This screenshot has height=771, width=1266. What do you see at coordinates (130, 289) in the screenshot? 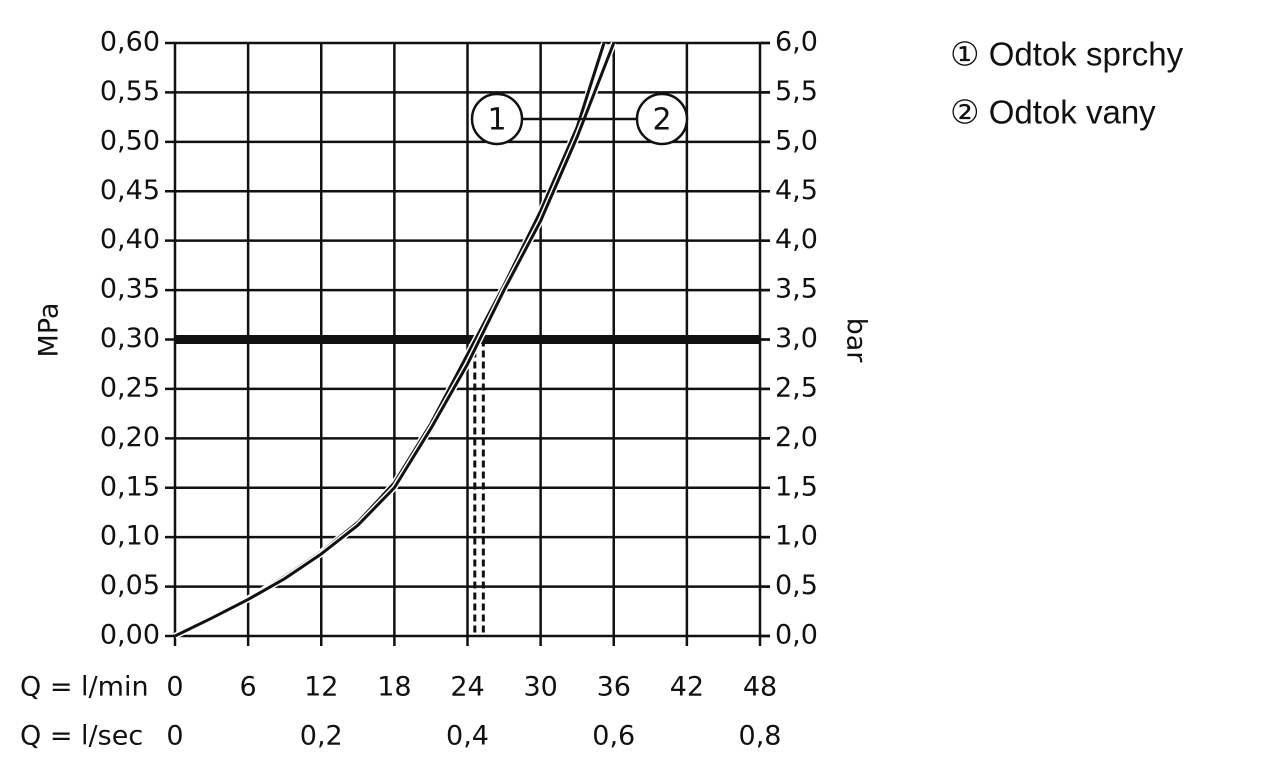
I see `y-tick-label: 0,35` at bounding box center [130, 289].